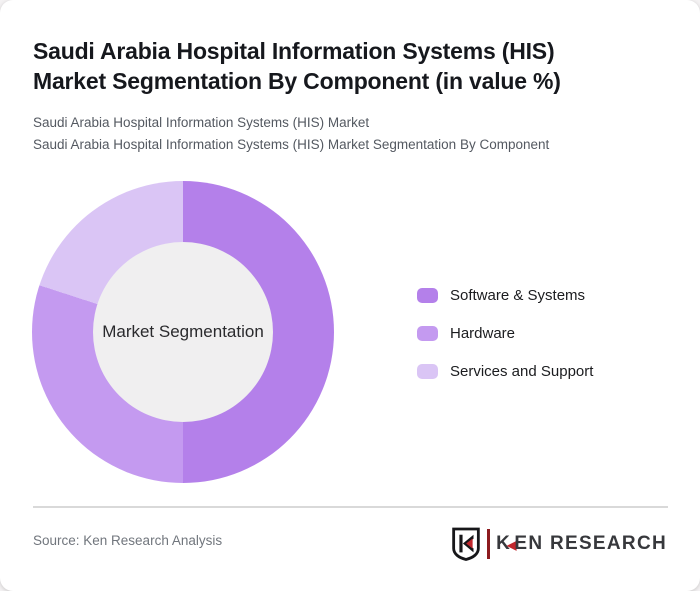  Describe the element at coordinates (466, 544) in the screenshot. I see `ken-research-shield-icon` at that location.